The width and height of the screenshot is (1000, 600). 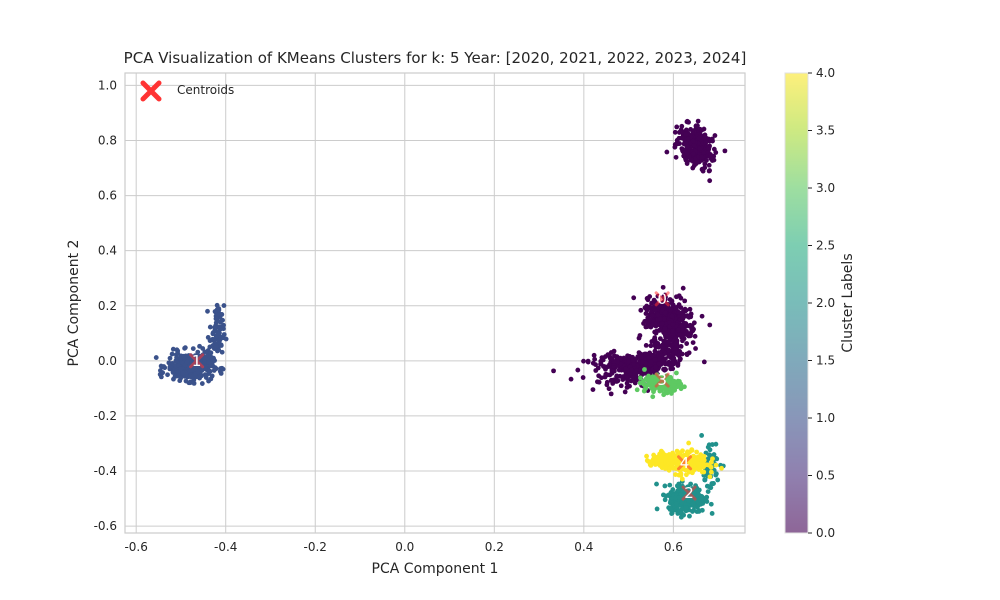 What do you see at coordinates (187, 91) in the screenshot?
I see `legend: Centroids` at bounding box center [187, 91].